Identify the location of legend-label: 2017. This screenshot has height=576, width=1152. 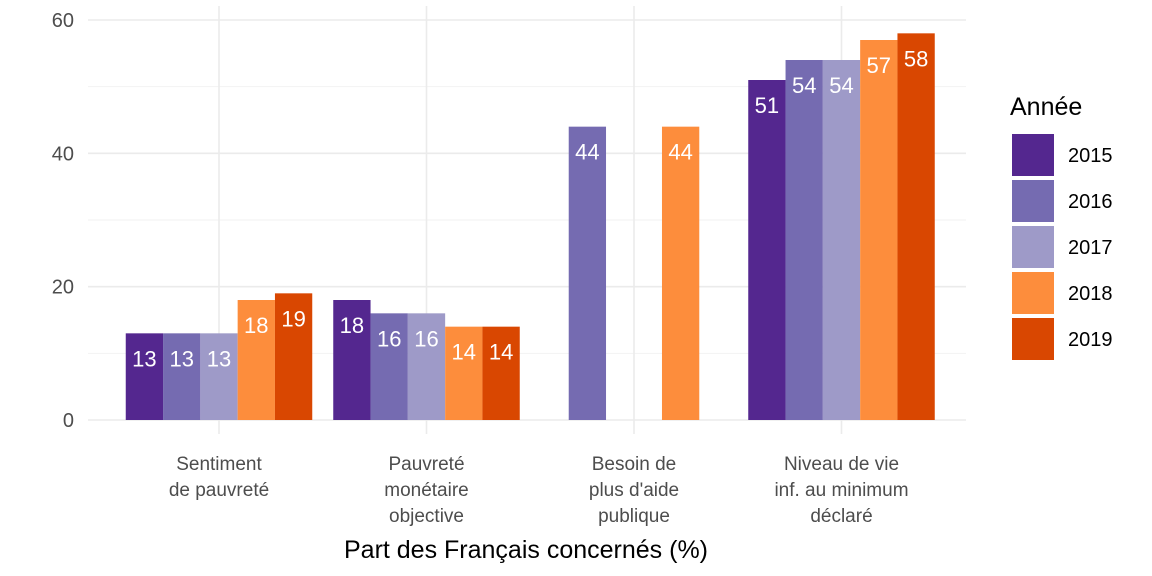
(1090, 248).